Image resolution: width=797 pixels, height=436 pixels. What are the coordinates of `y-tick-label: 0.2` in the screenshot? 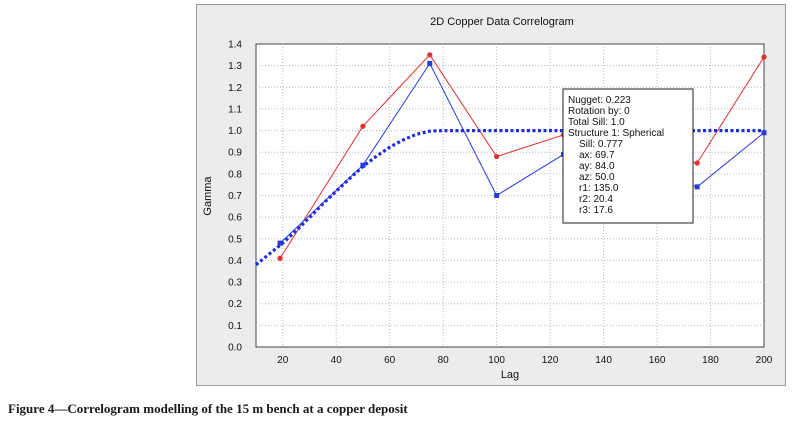 It's located at (235, 304).